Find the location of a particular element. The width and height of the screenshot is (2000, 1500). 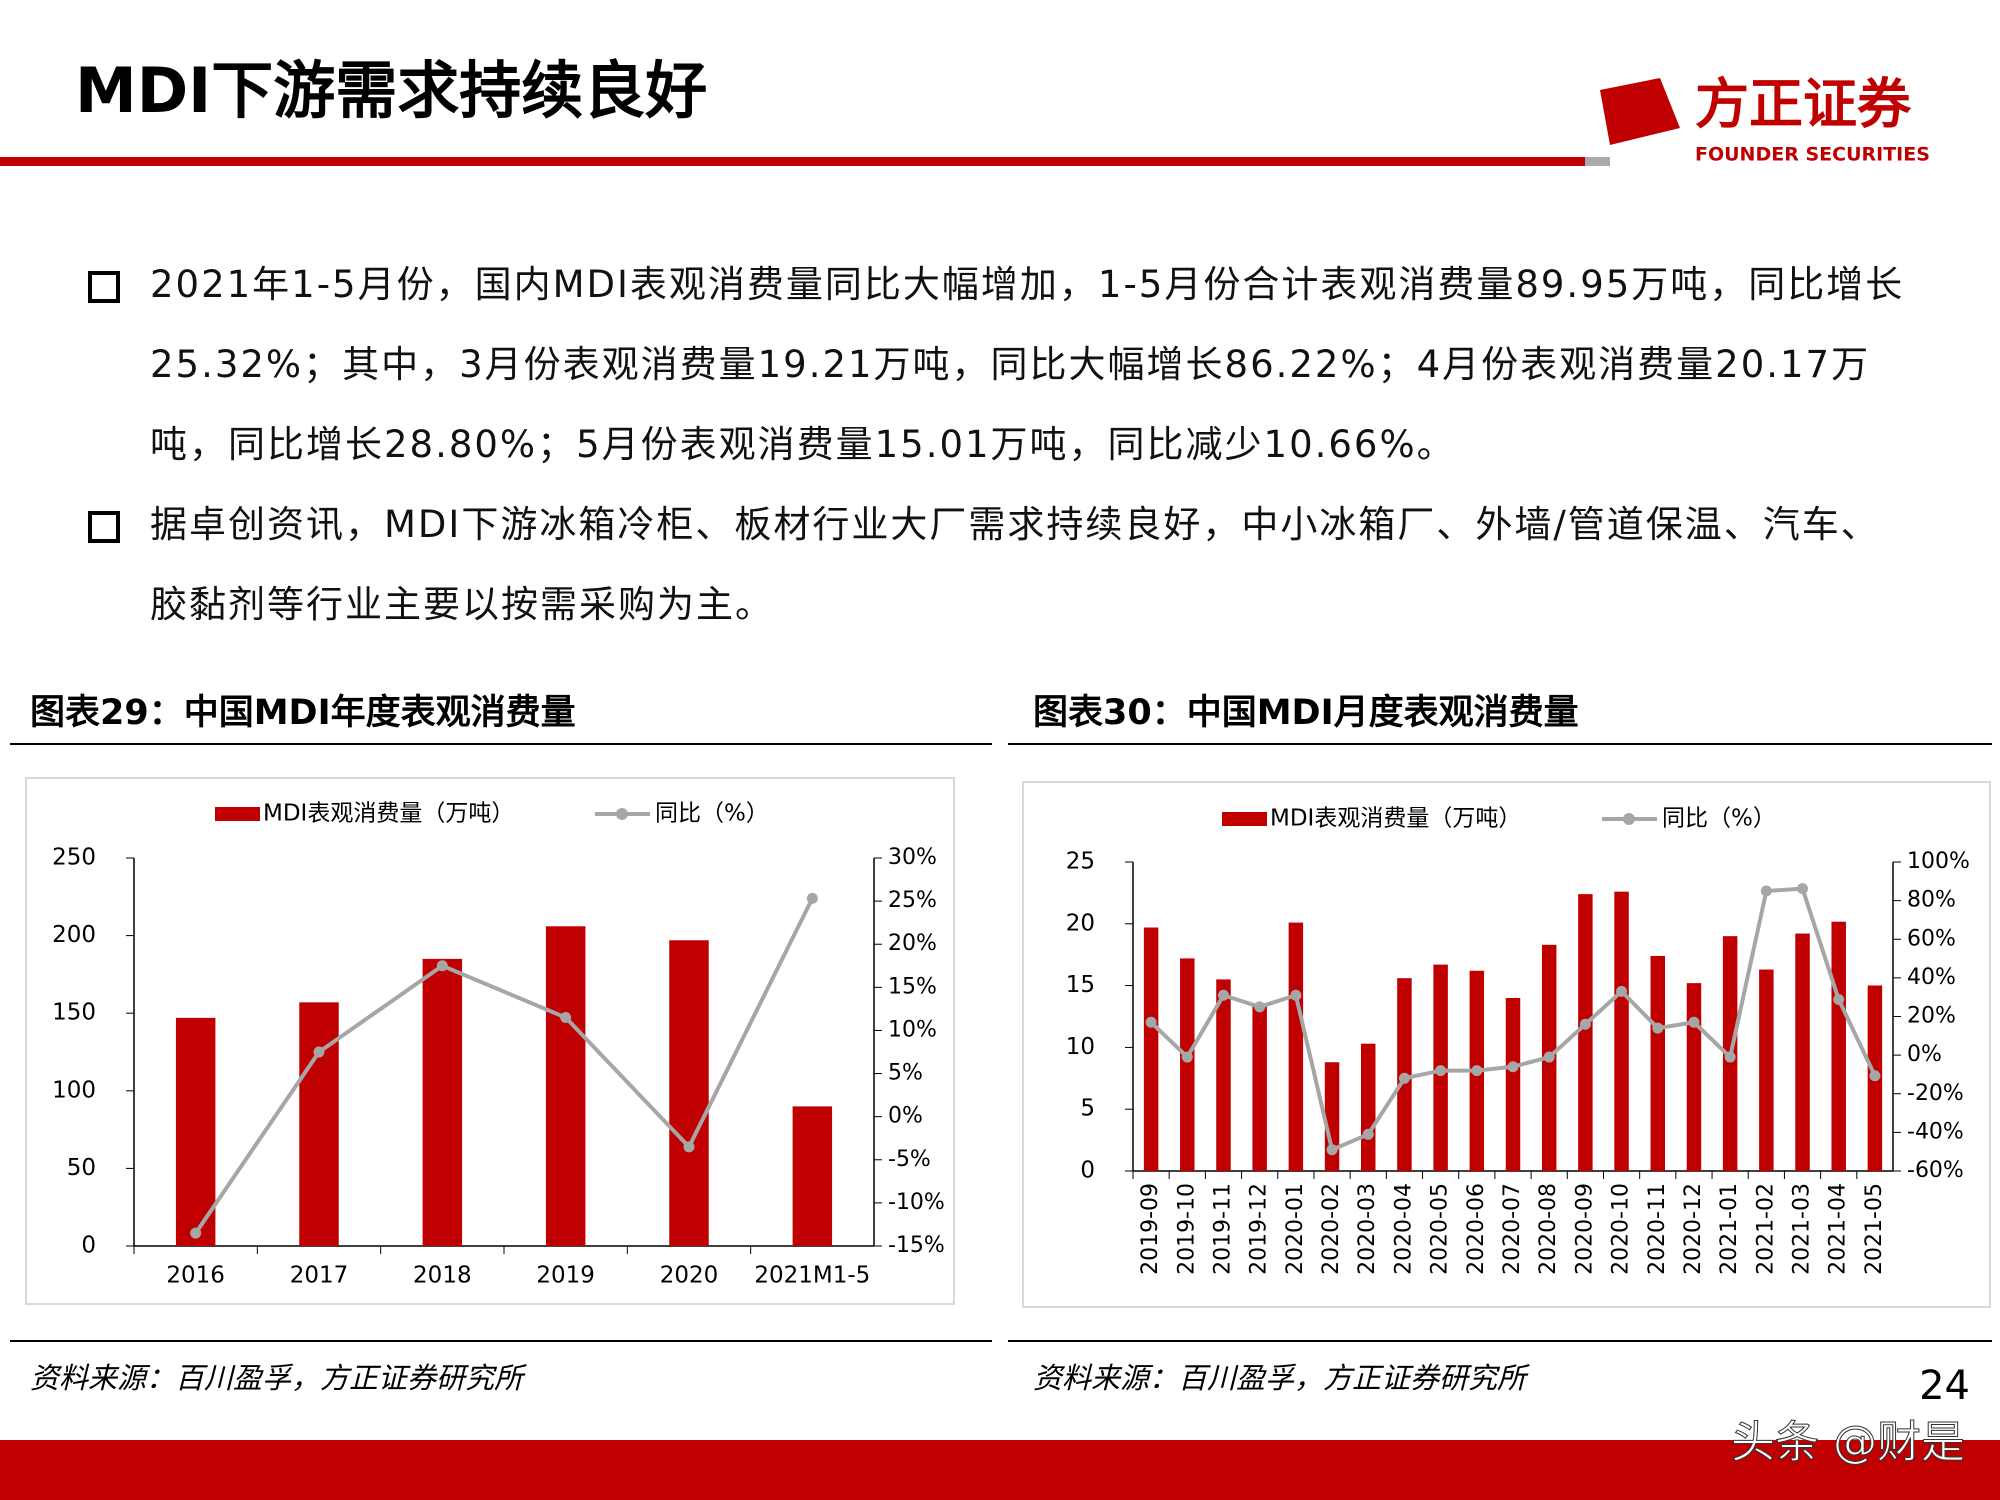

y2-tick-label: 40% is located at coordinates (1931, 977).